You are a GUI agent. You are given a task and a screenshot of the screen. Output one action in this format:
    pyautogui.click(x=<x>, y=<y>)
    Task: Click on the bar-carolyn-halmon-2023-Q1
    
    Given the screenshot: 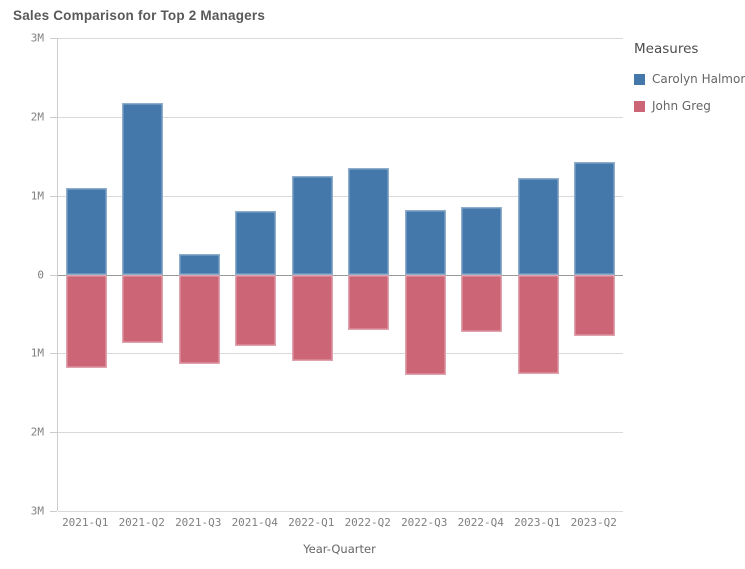 What is the action you would take?
    pyautogui.click(x=538, y=226)
    